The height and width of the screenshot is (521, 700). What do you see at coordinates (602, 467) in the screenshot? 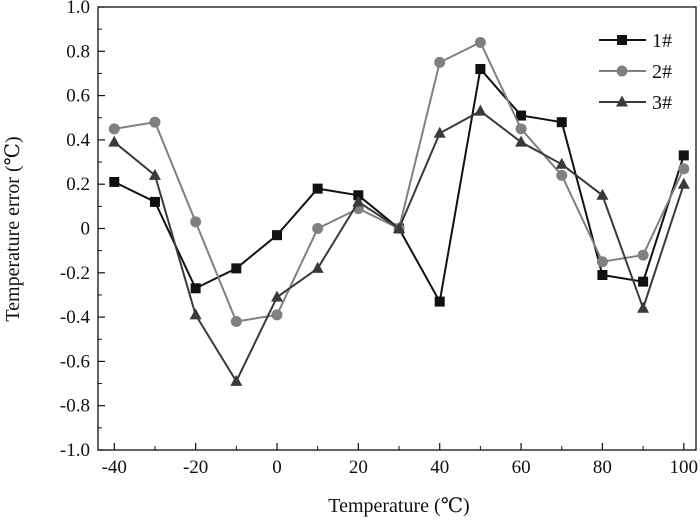
I see `x-tick-label: 80` at bounding box center [602, 467].